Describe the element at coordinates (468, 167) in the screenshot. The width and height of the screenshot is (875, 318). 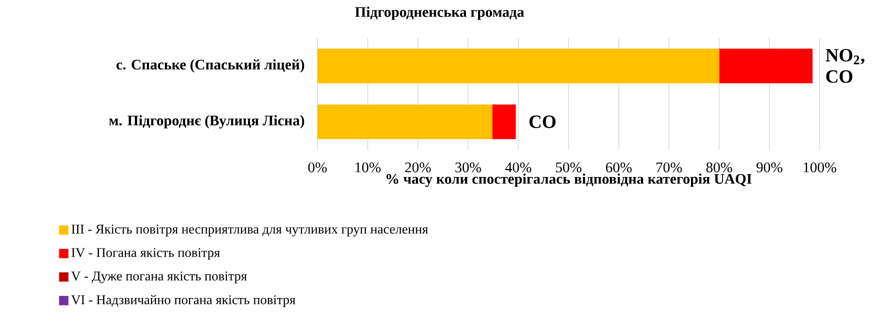
I see `x-tick-label: 30%` at that location.